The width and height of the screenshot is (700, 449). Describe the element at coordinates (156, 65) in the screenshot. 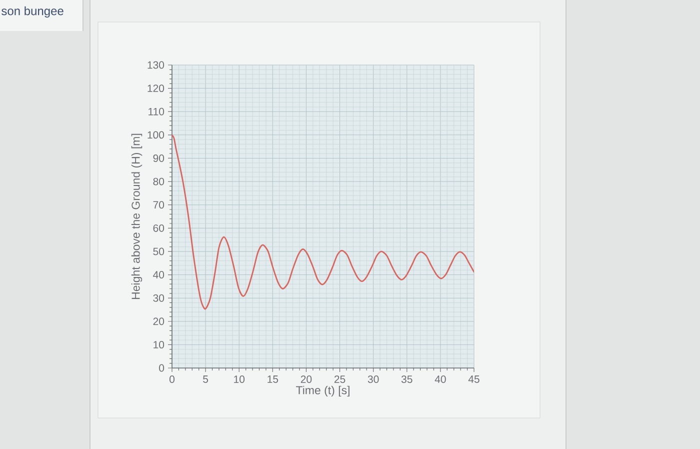

I see `y-tick-label: 130` at that location.